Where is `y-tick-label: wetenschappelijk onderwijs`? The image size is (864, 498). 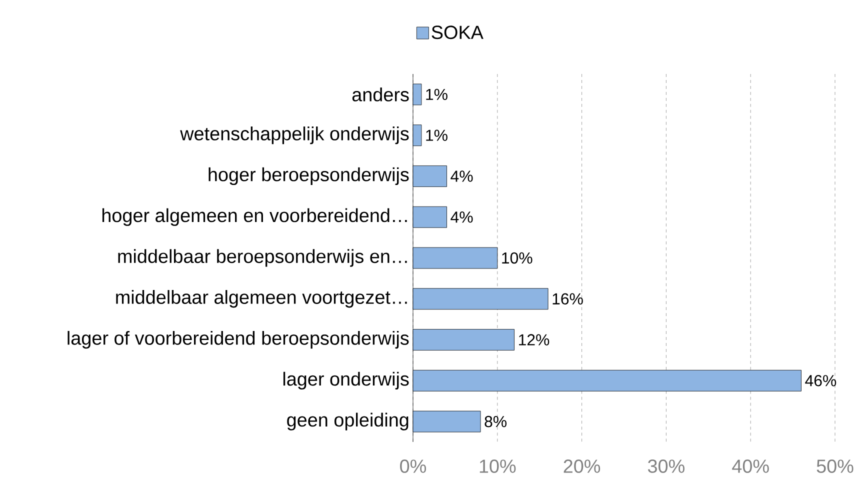 y-tick-label: wetenschappelijk onderwijs is located at coordinates (294, 135).